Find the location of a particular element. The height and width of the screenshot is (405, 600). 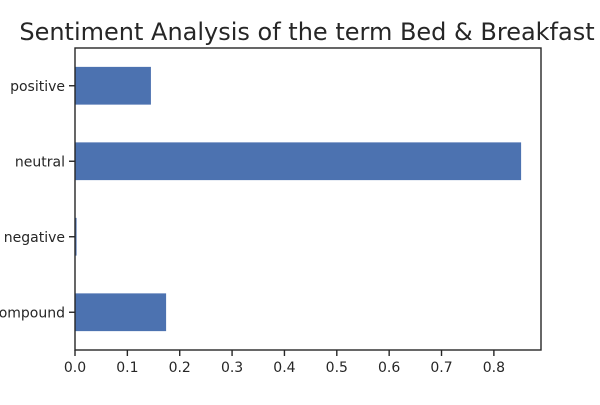

bar-neutral is located at coordinates (298, 161).